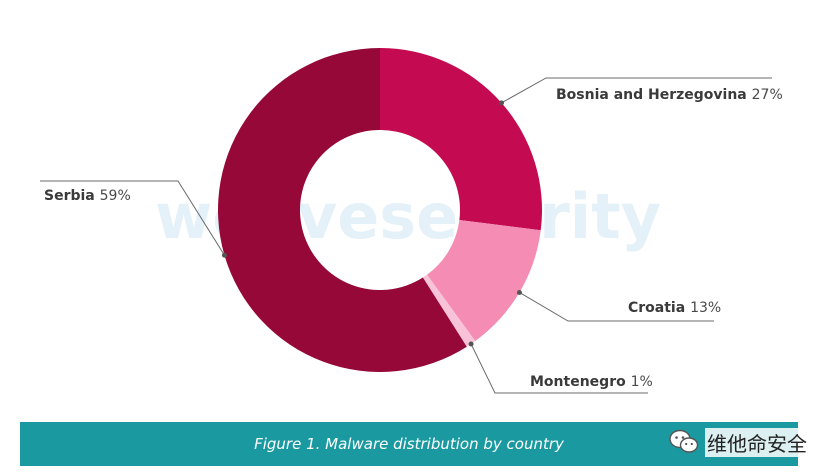 Image resolution: width=831 pixels, height=475 pixels. Describe the element at coordinates (580, 382) in the screenshot. I see `slice-label-name: Montenegro` at that location.